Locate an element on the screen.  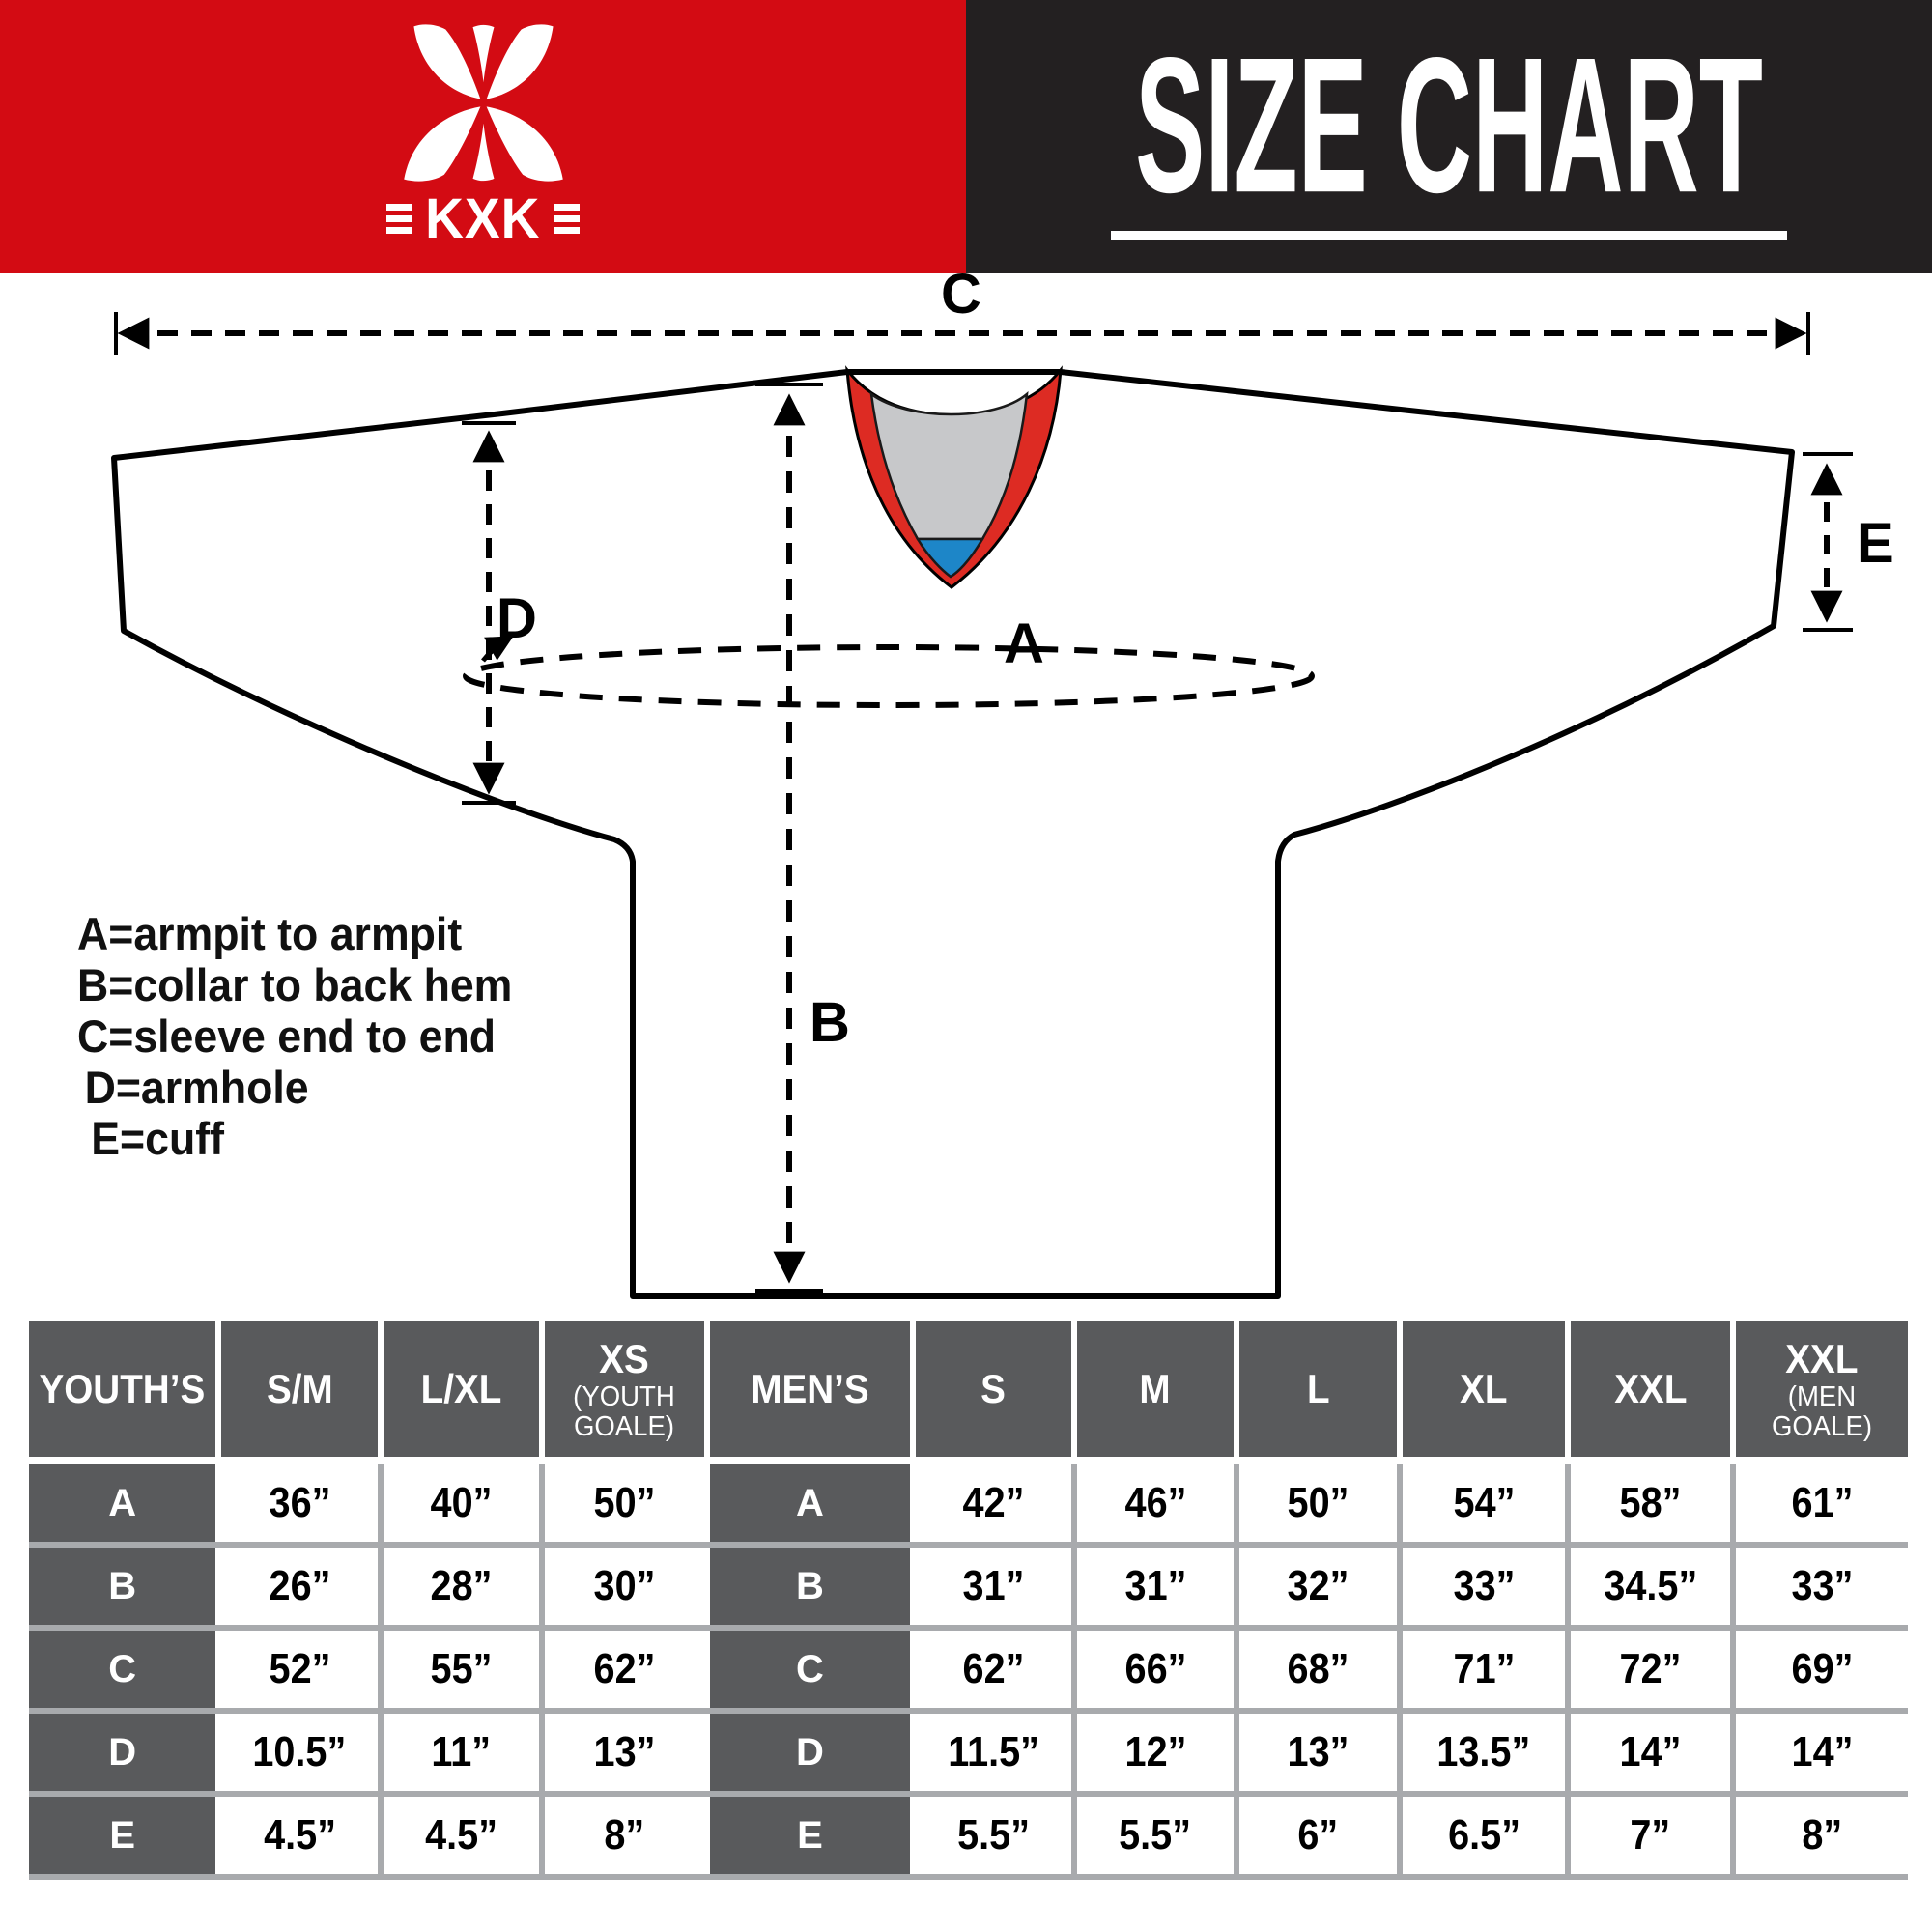
section-title-label: MEN’S is located at coordinates (810, 1388).